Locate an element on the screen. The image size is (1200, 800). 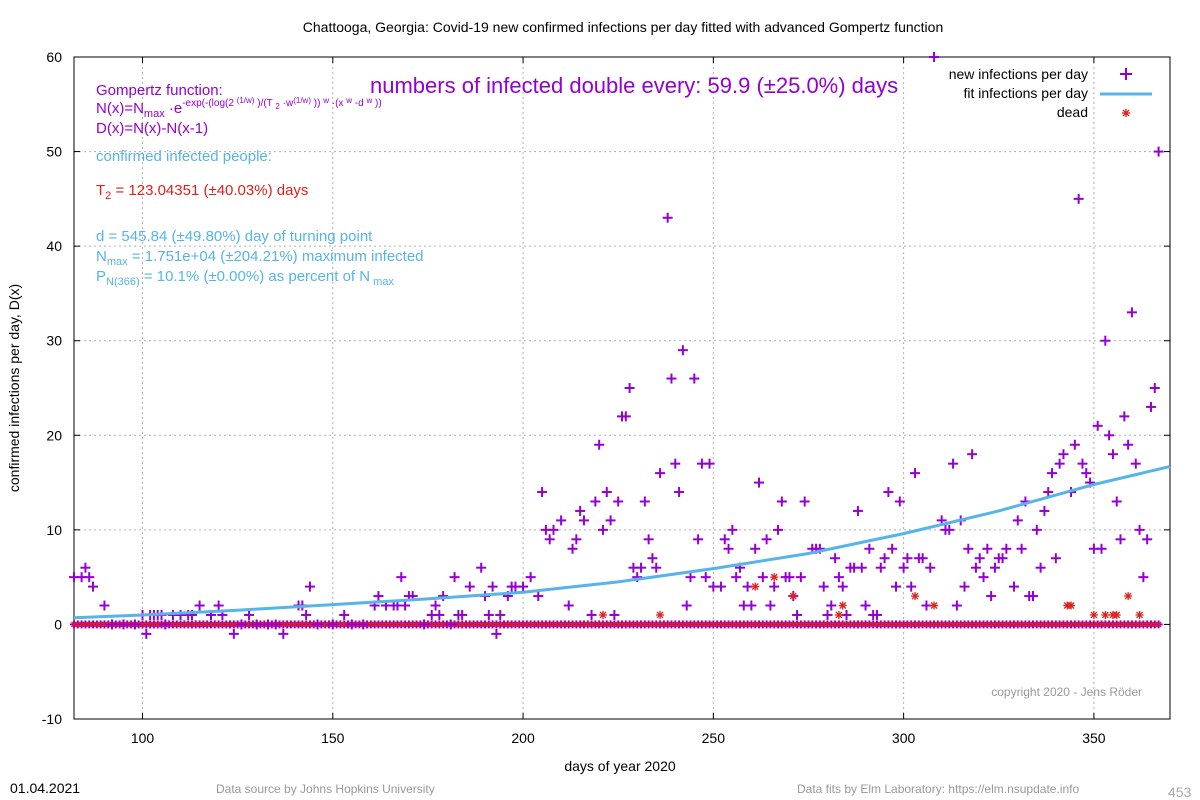
legend-marker-dead is located at coordinates (1126, 113).